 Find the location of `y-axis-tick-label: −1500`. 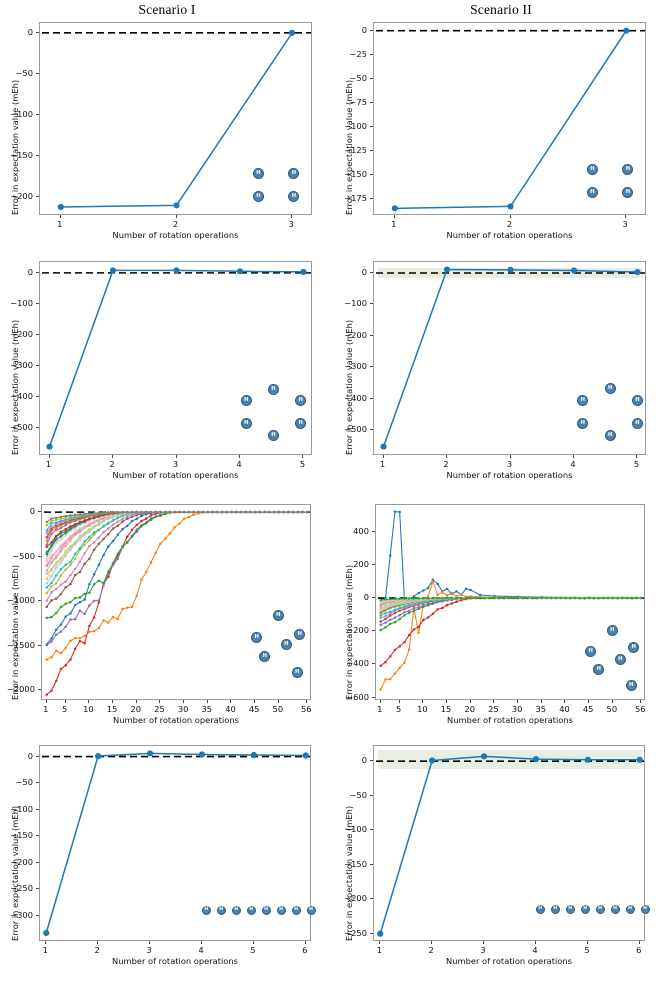

y-axis-tick-label: −1500 is located at coordinates (20, 644).